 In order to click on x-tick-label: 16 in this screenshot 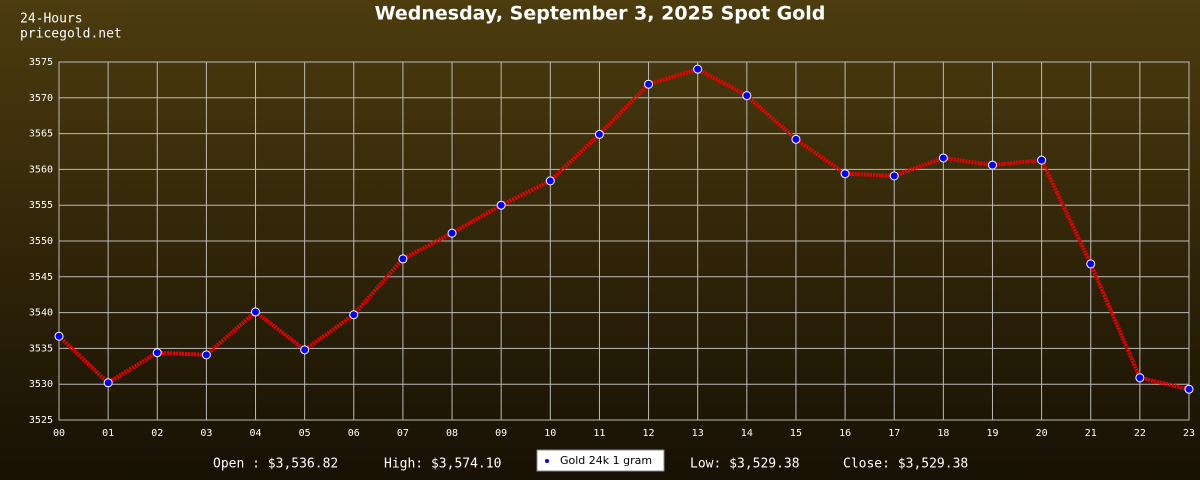, I will do `click(845, 433)`.